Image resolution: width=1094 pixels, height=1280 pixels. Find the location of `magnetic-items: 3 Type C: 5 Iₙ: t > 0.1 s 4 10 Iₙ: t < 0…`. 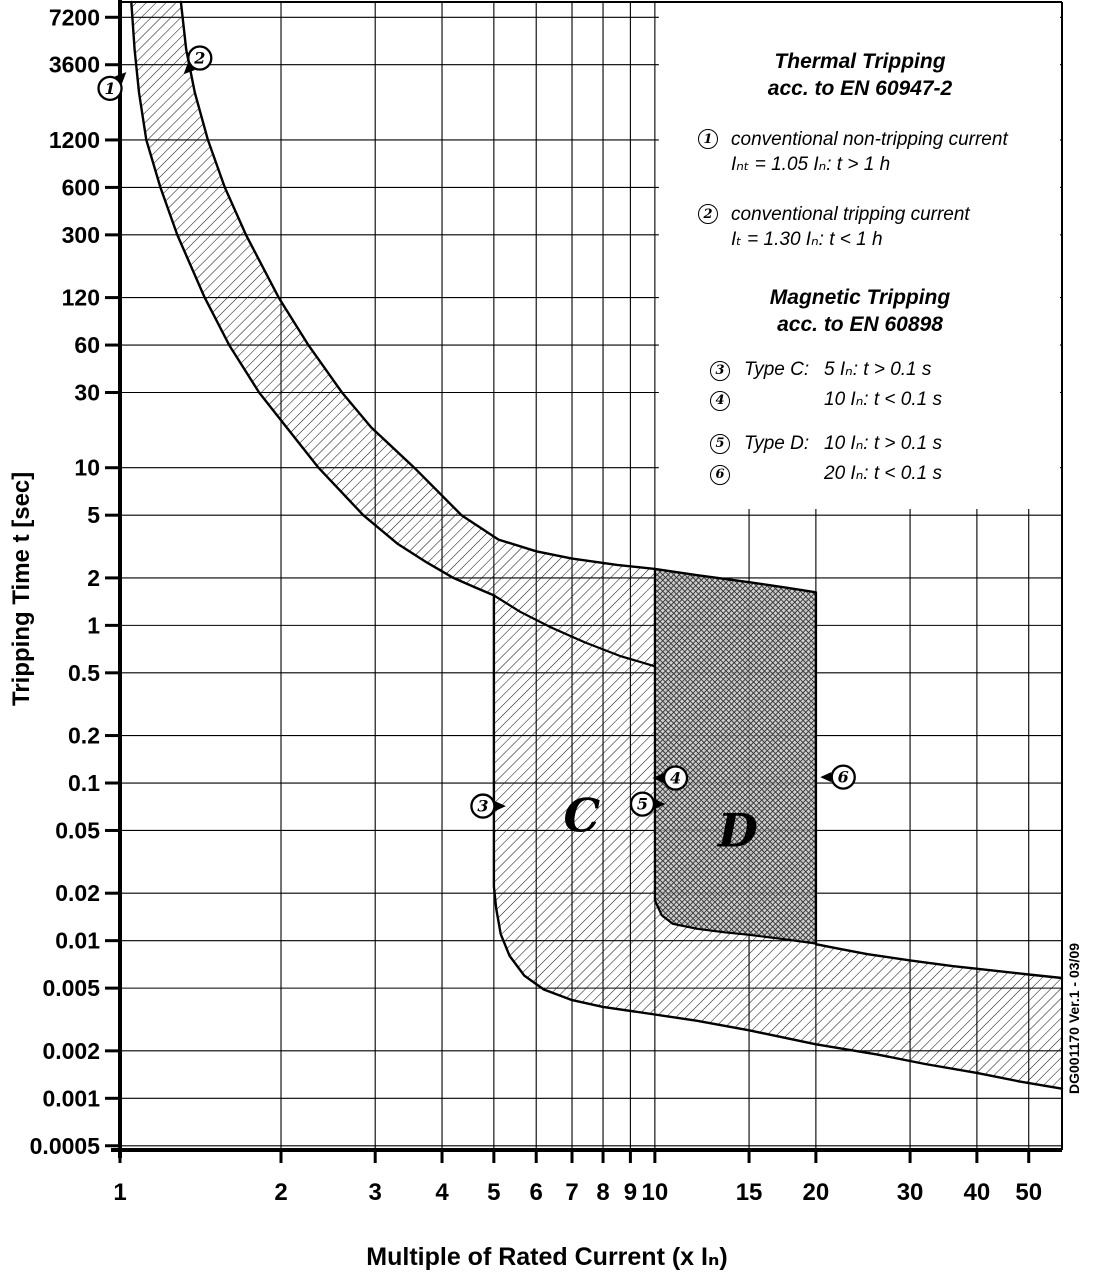

magnetic-items: 3 Type C: 5 Iₙ: t > 0.1 s 4 10 Iₙ: t < 0… is located at coordinates (885, 421).